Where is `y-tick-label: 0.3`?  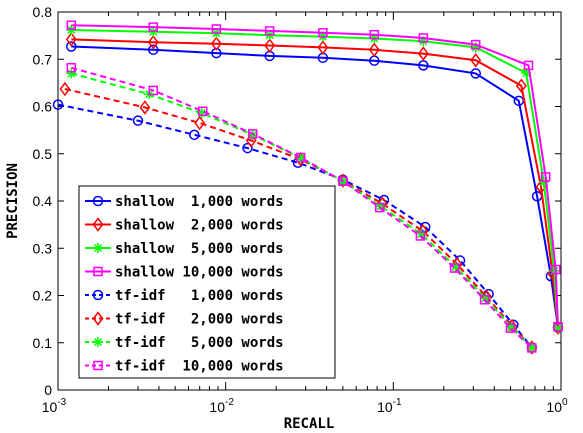 y-tick-label: 0.3 is located at coordinates (43, 248).